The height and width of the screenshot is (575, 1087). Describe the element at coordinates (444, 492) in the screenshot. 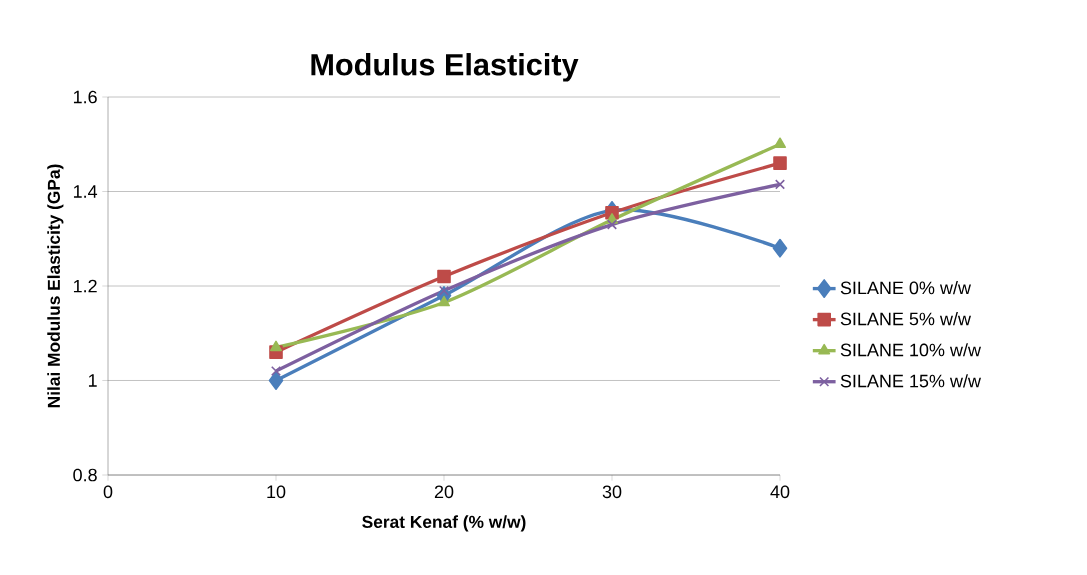

I see `x-tick-label: 20` at that location.